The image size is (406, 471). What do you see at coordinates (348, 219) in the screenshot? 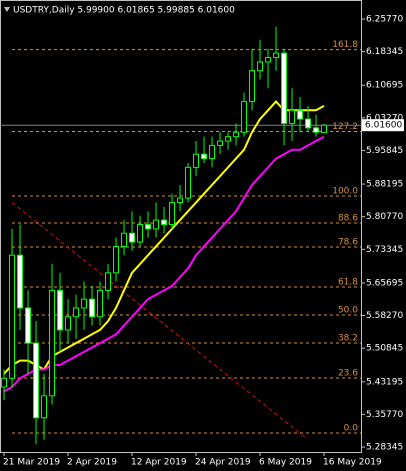
I see `fib-label: 88.6` at bounding box center [348, 219].